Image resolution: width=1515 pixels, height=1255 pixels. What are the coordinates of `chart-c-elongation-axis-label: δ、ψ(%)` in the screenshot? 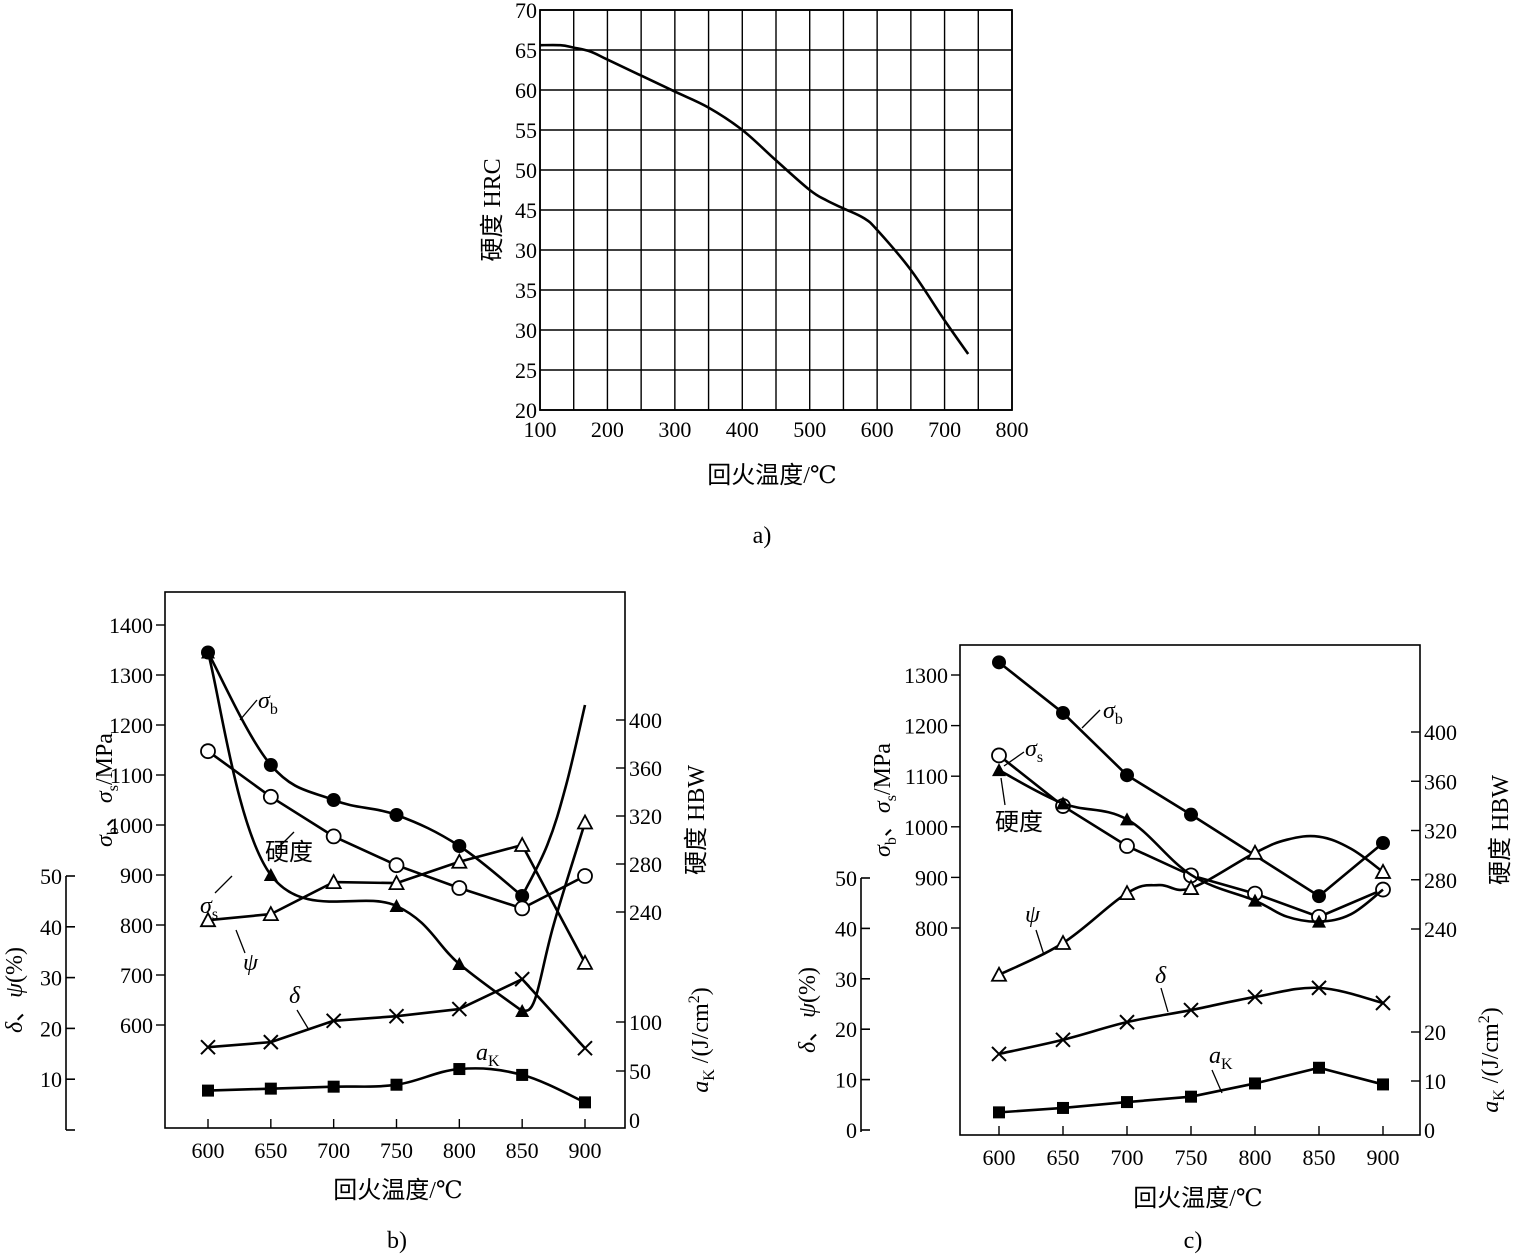 It's located at (808, 1010).